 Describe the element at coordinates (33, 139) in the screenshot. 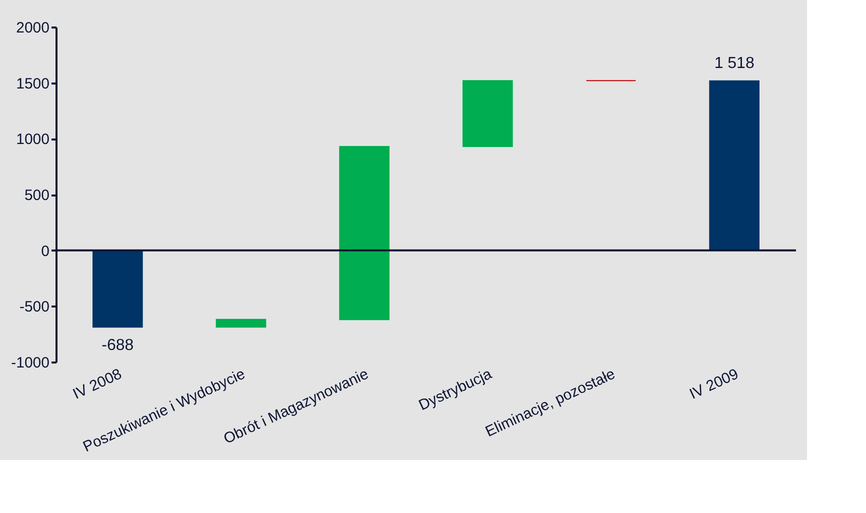

I see `y-tick-label: 1000` at that location.